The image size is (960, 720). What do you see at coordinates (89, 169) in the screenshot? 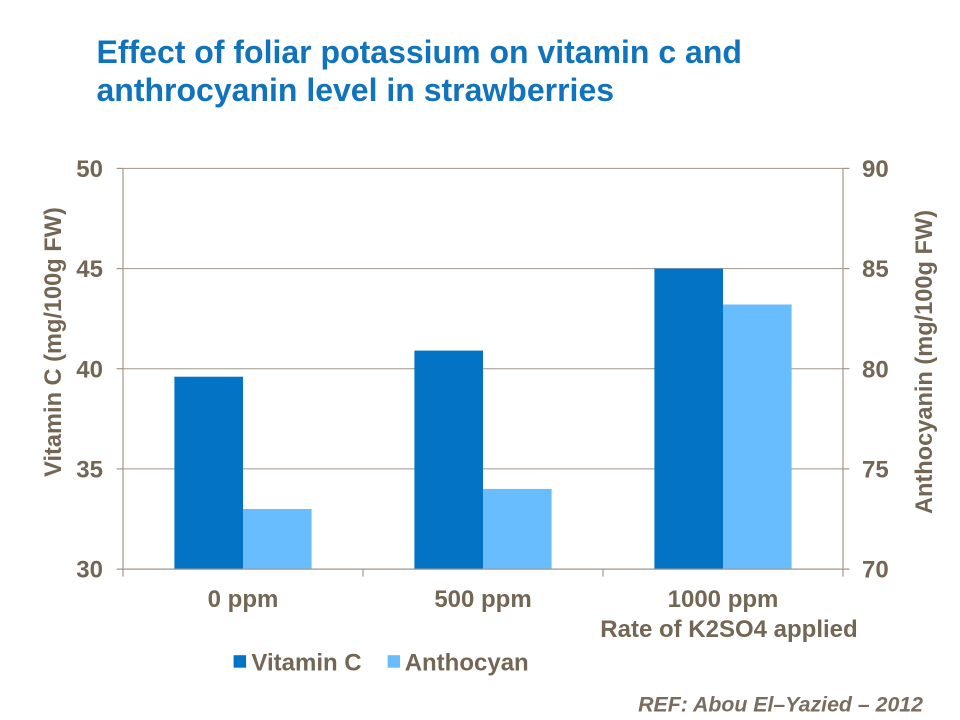
I see `svg-text: 50` at bounding box center [89, 169].